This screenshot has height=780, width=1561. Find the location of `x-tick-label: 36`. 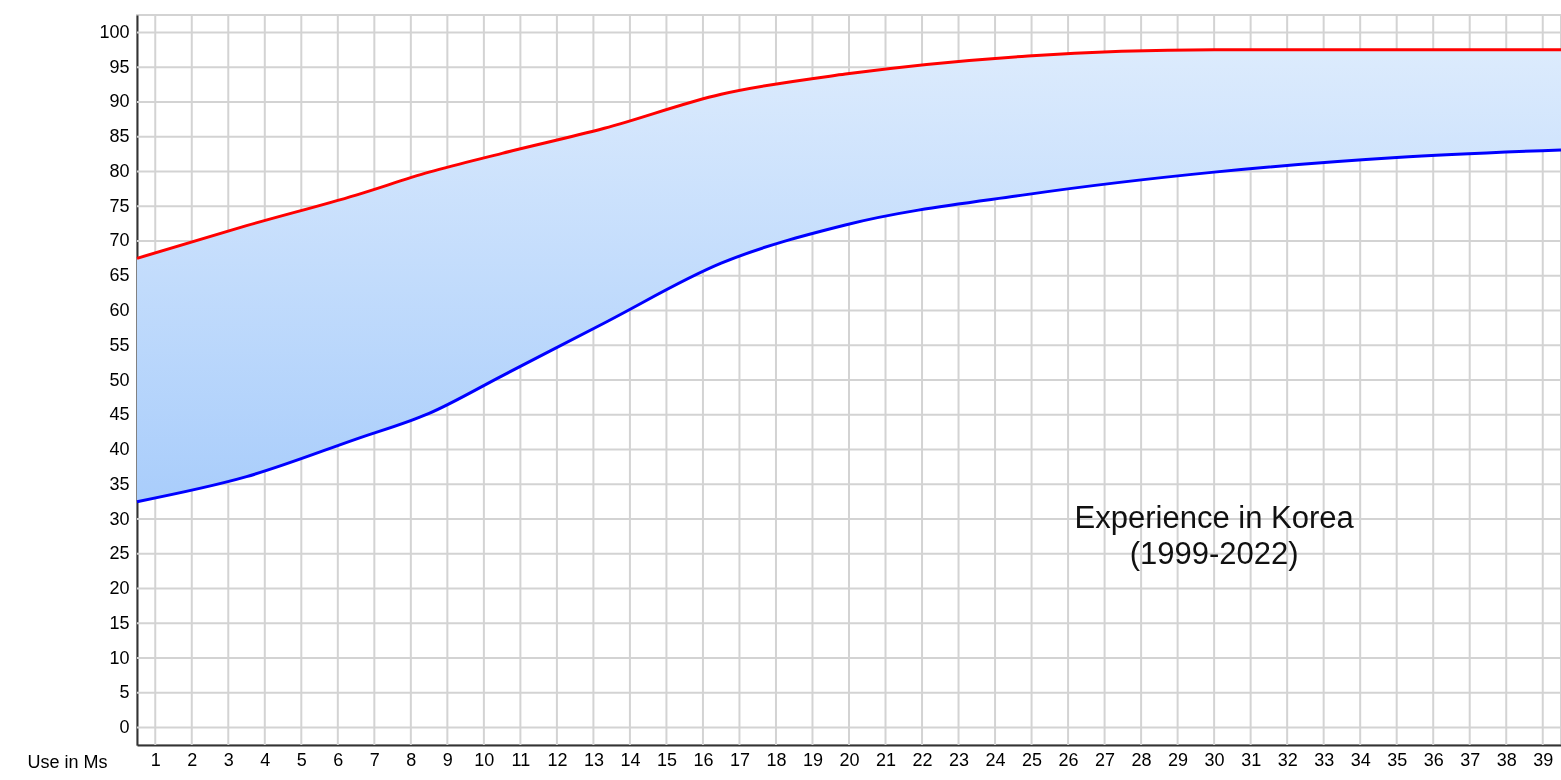

x-tick-label: 36 is located at coordinates (1433, 759).